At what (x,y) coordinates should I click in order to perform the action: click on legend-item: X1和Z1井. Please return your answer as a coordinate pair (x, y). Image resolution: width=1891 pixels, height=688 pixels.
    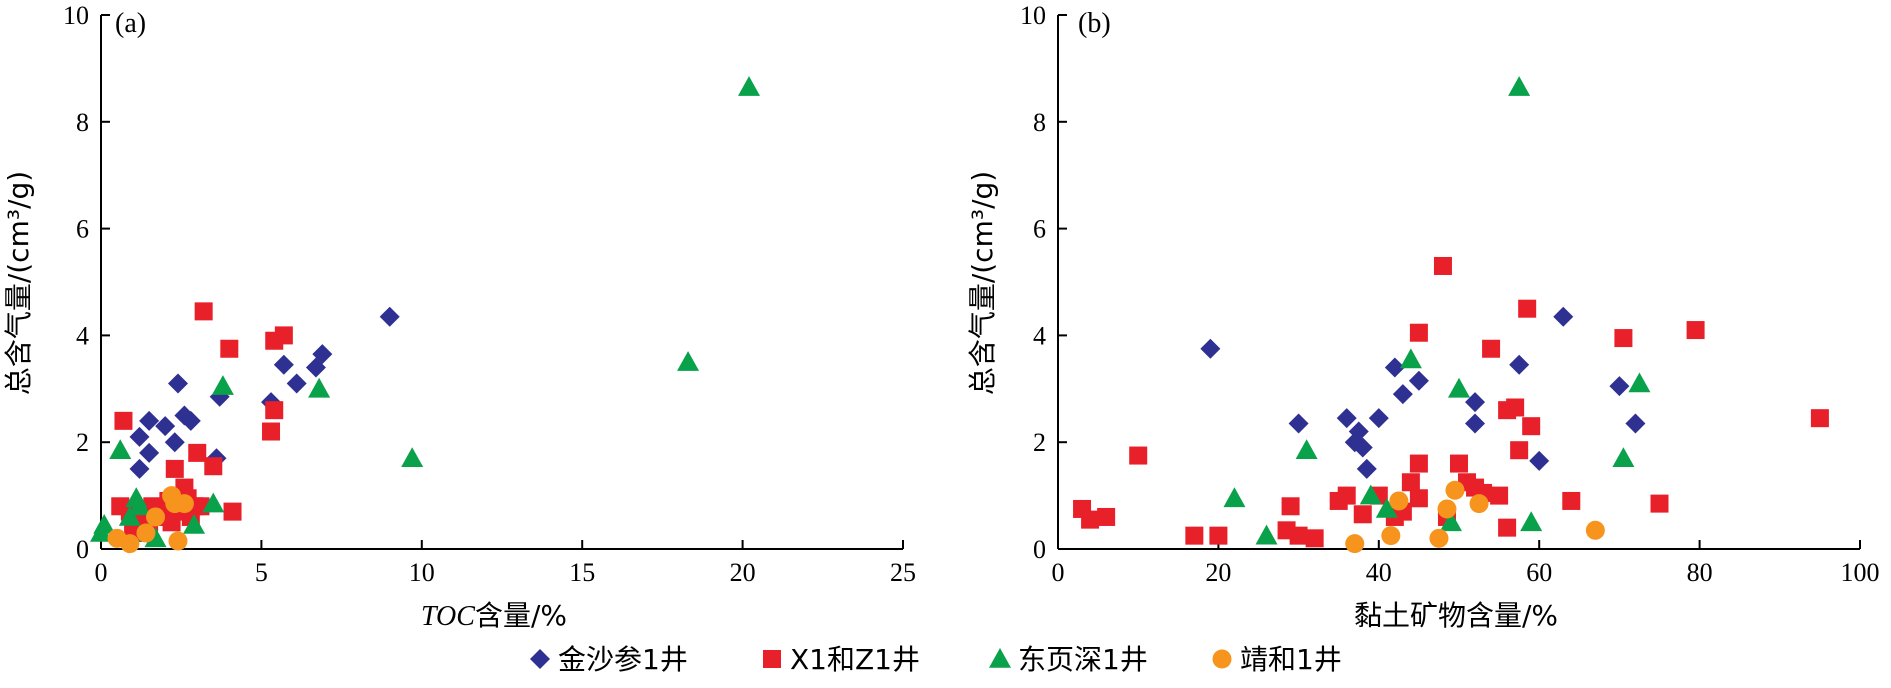
    Looking at the image, I should click on (841, 659).